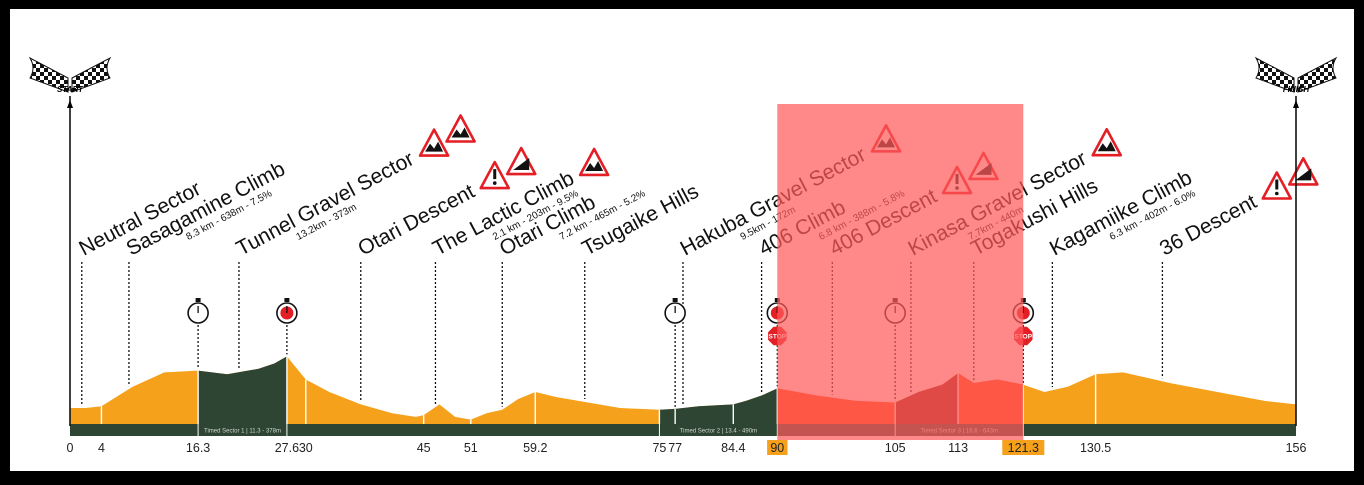 This screenshot has width=1364, height=485. I want to click on steep-descent-sign-icon, so click(521, 161).